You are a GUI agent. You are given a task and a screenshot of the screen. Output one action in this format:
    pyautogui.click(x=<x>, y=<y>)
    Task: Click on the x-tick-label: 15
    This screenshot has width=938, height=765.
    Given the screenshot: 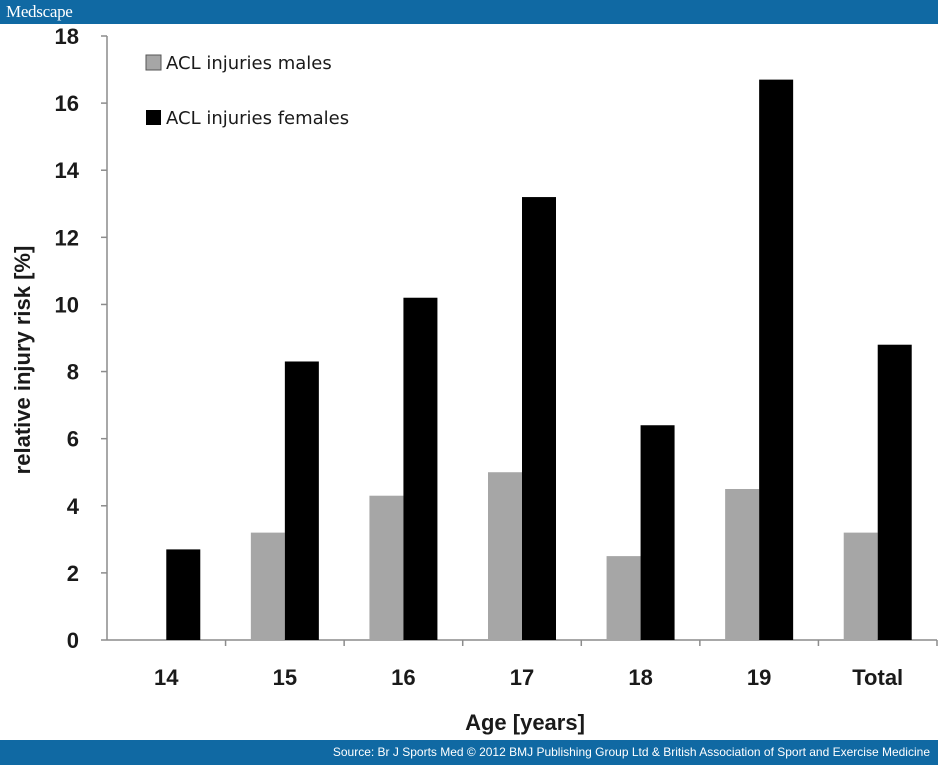 What is the action you would take?
    pyautogui.click(x=285, y=677)
    